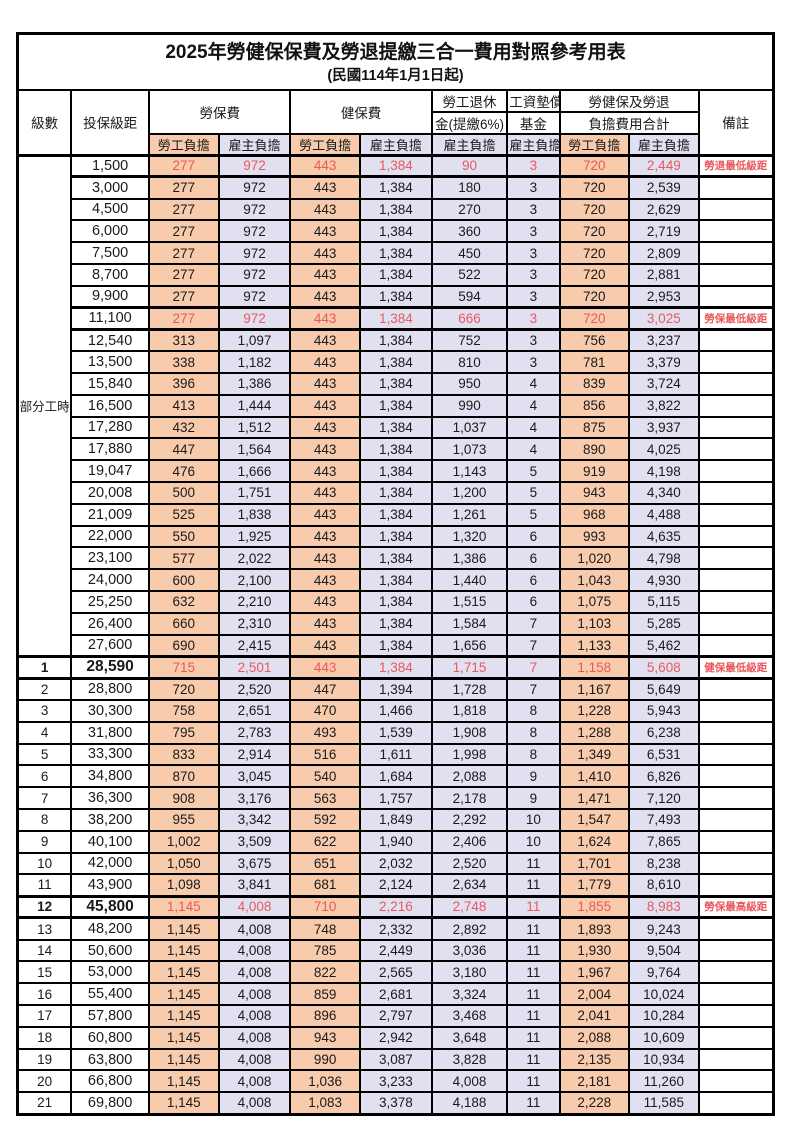 The width and height of the screenshot is (791, 1128). Describe the element at coordinates (254, 667) in the screenshot. I see `labor-employer-cell: 2,501` at that location.